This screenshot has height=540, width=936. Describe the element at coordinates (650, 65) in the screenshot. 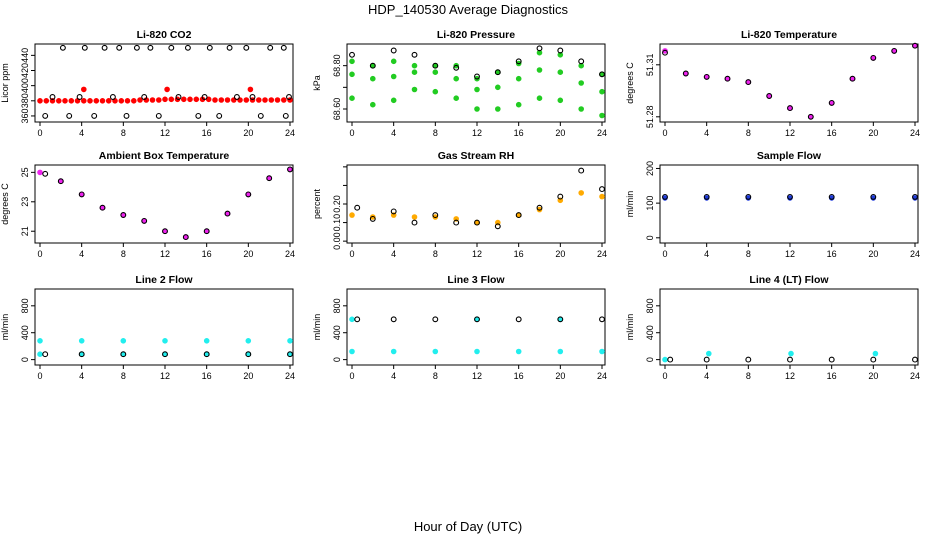

I see `y-tick-label: 51.31` at that location.